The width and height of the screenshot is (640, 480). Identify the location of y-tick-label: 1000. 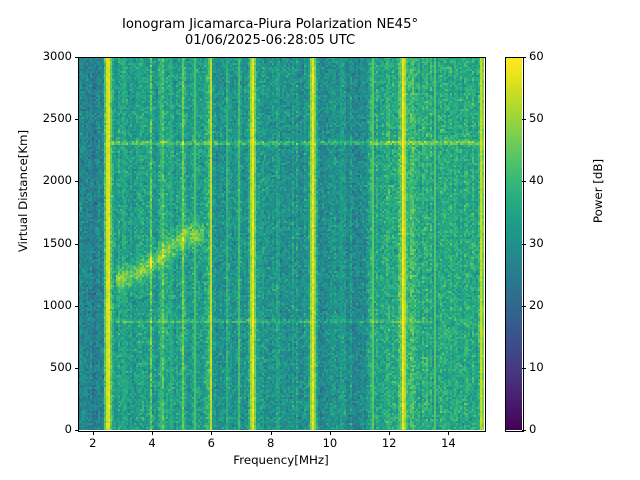
(57, 304).